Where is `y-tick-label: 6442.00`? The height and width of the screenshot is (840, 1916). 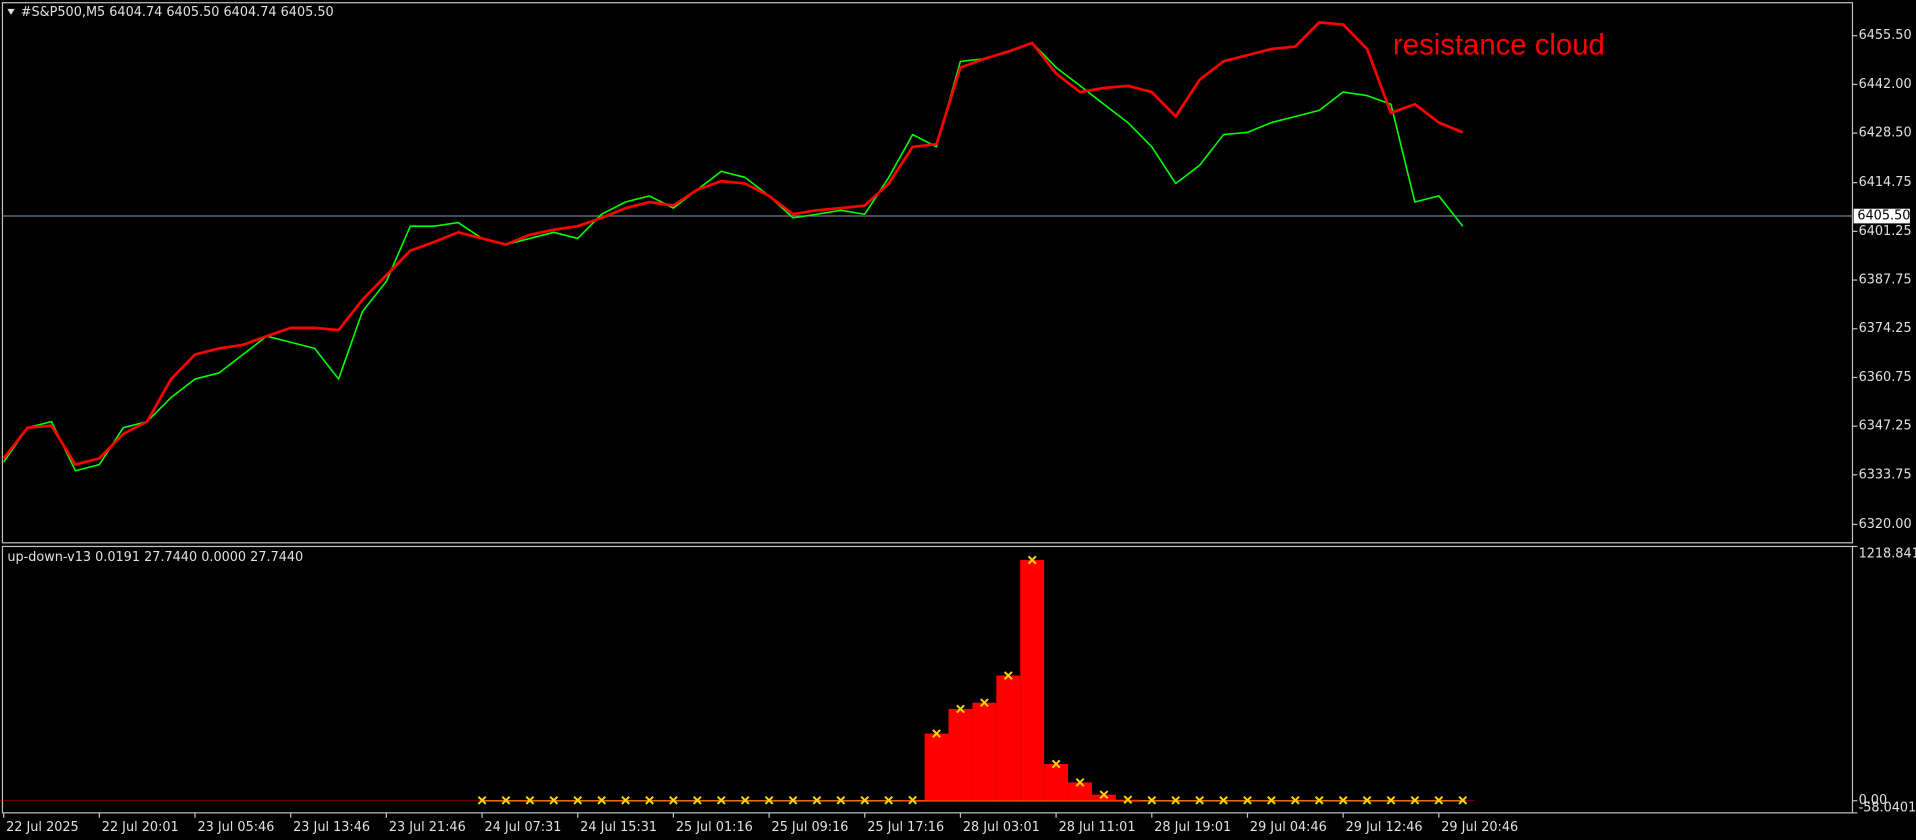 y-tick-label: 6442.00 is located at coordinates (1885, 84).